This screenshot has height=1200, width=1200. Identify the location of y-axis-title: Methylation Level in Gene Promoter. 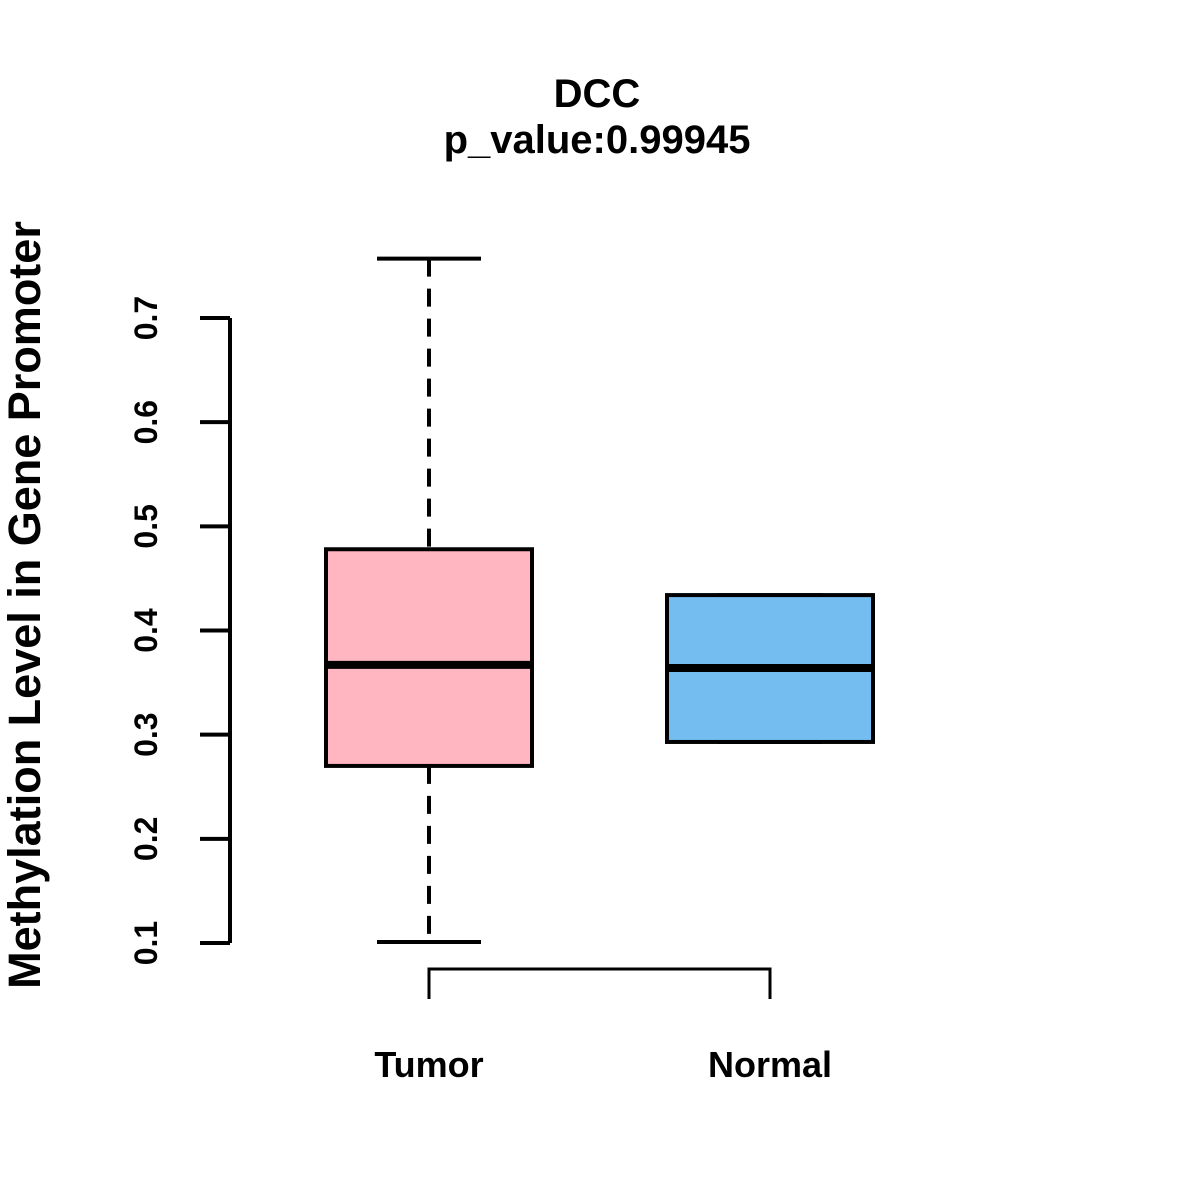
(25, 605).